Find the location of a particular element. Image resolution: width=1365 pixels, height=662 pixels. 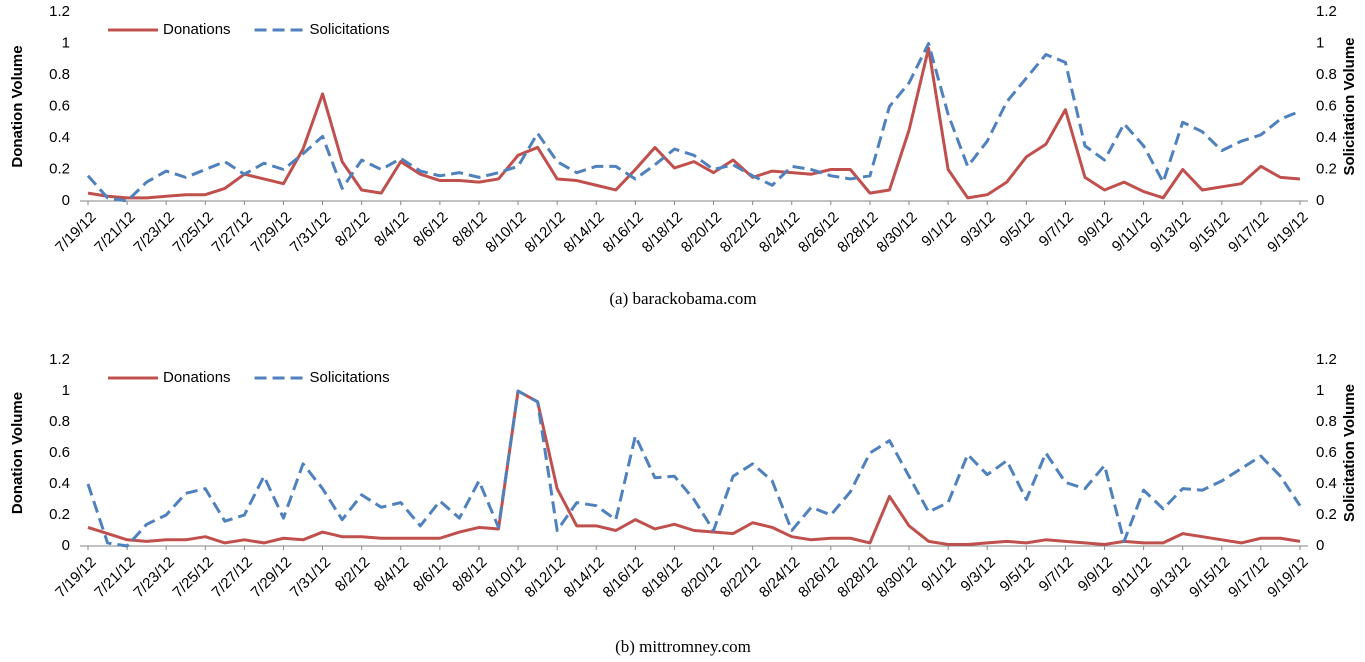

x-tick-label: 9/19/12 is located at coordinates (1287, 577).